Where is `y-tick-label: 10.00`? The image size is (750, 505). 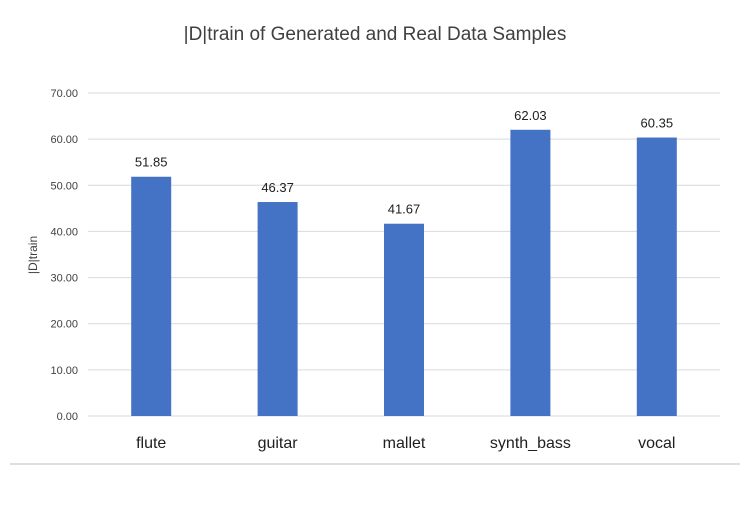
y-tick-label: 10.00 is located at coordinates (64, 371).